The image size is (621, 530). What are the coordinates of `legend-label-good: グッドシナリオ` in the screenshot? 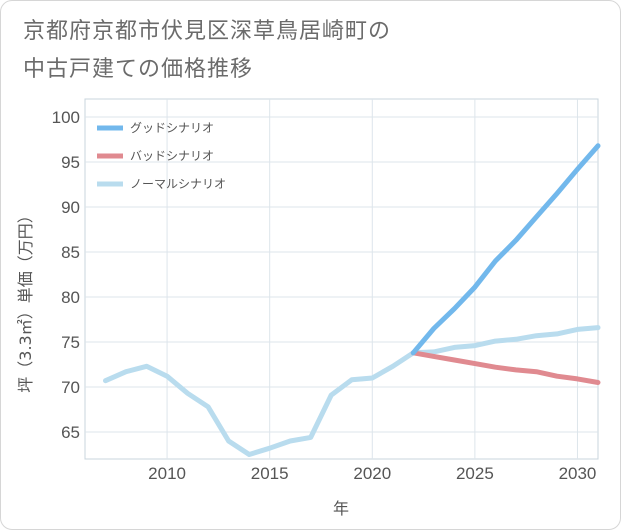 It's located at (172, 128).